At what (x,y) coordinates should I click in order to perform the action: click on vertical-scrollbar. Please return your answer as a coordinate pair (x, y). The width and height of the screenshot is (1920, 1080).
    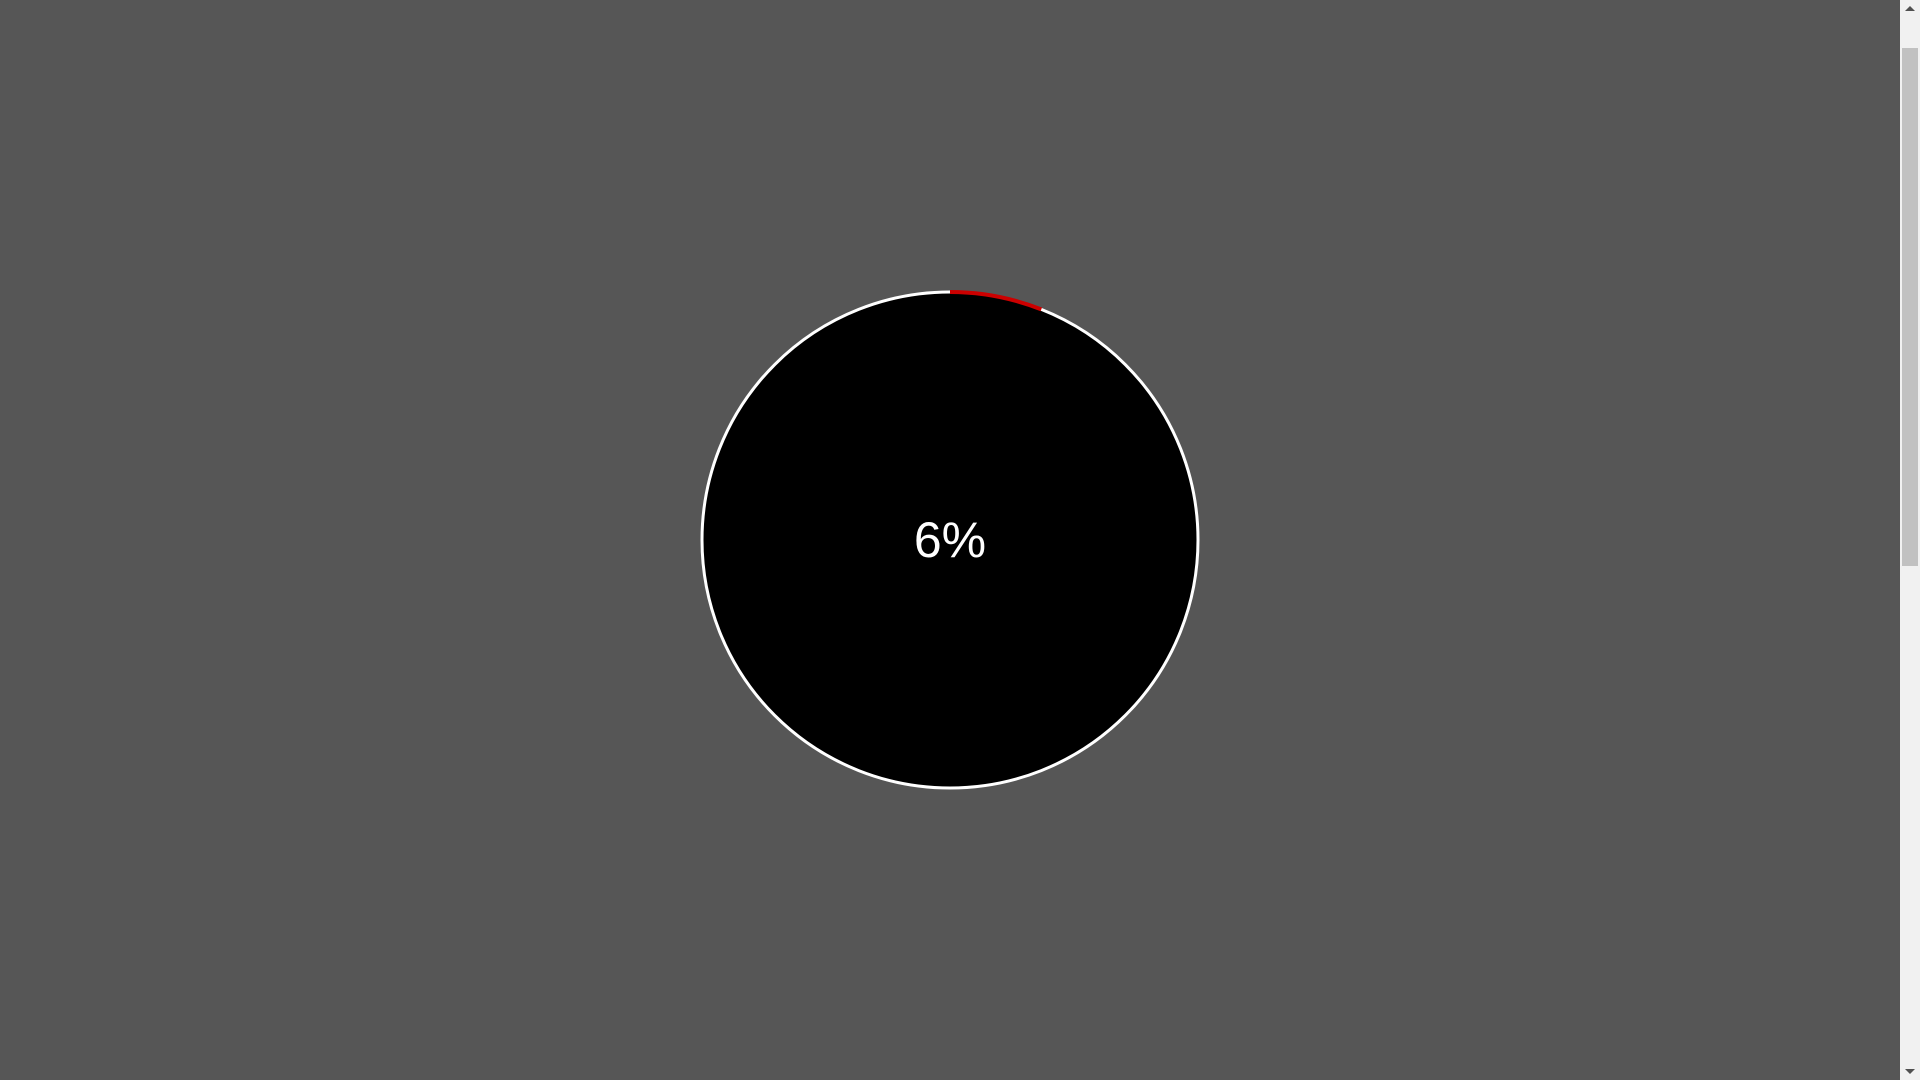
    Looking at the image, I should click on (1910, 540).